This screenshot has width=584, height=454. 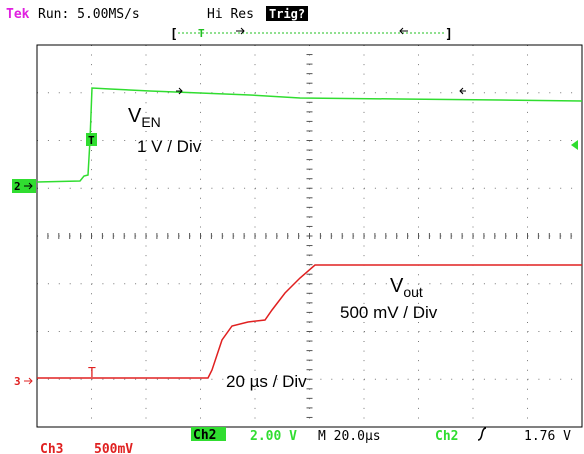 I want to click on vout-label: Vout, so click(x=406, y=287).